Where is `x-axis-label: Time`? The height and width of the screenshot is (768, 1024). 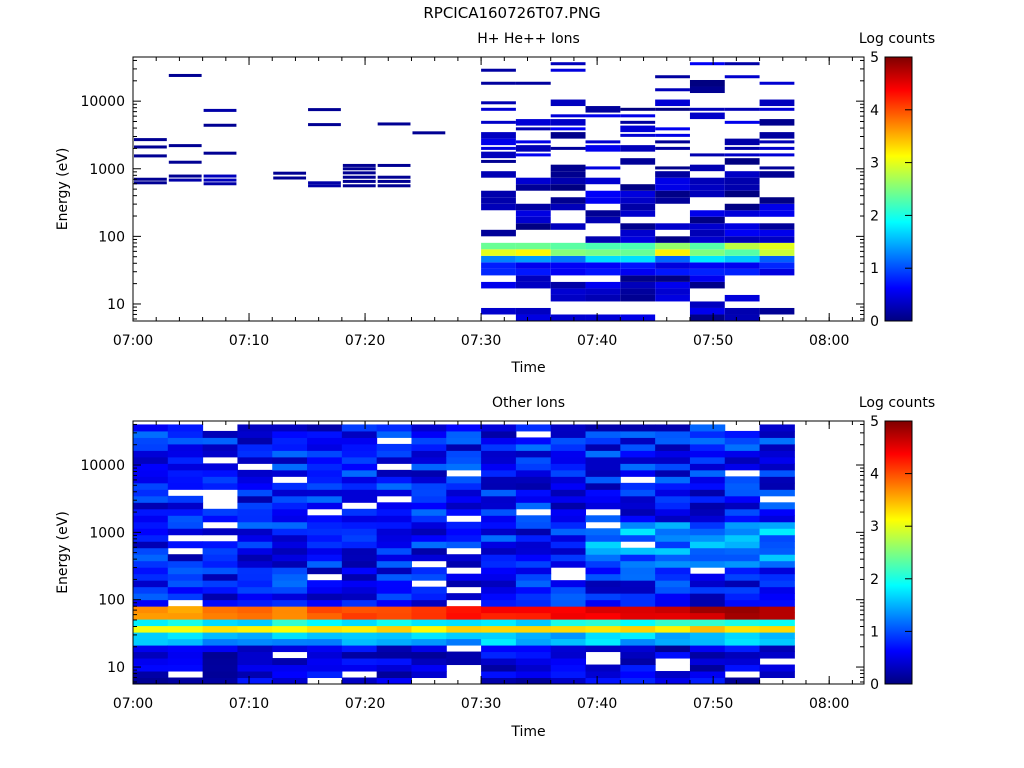 x-axis-label: Time is located at coordinates (527, 368).